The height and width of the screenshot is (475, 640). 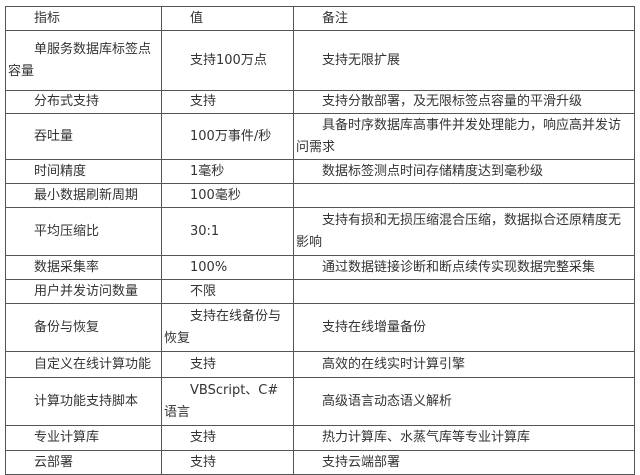 I want to click on table-header-row: 指标 值 备注, so click(x=320, y=18).